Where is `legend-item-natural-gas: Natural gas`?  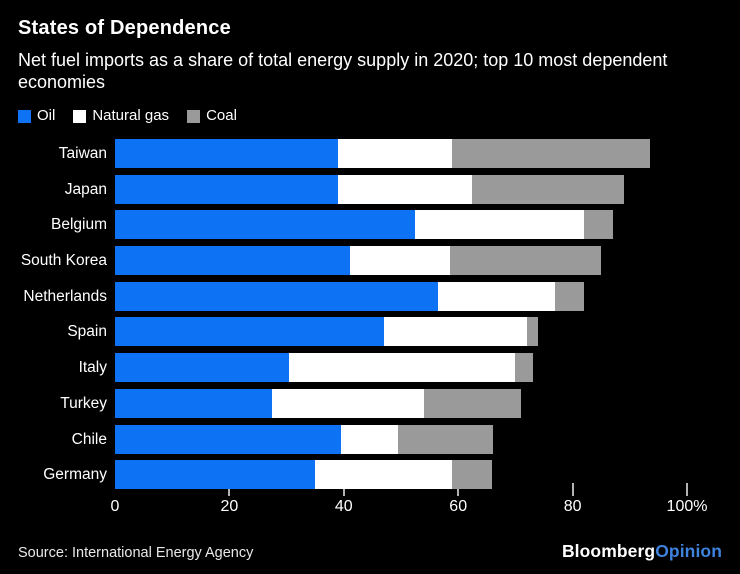
legend-item-natural-gas: Natural gas is located at coordinates (121, 116).